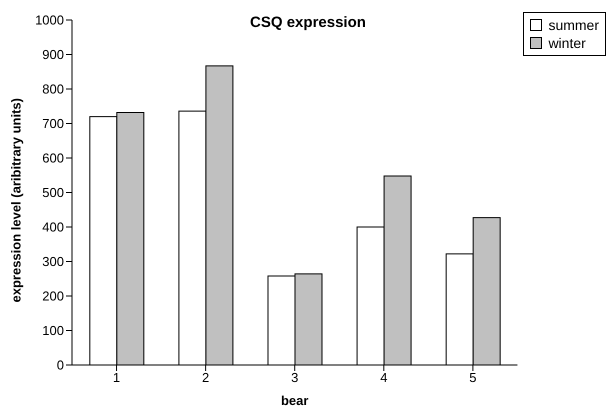  What do you see at coordinates (53, 296) in the screenshot?
I see `y-tick-label: 200` at bounding box center [53, 296].